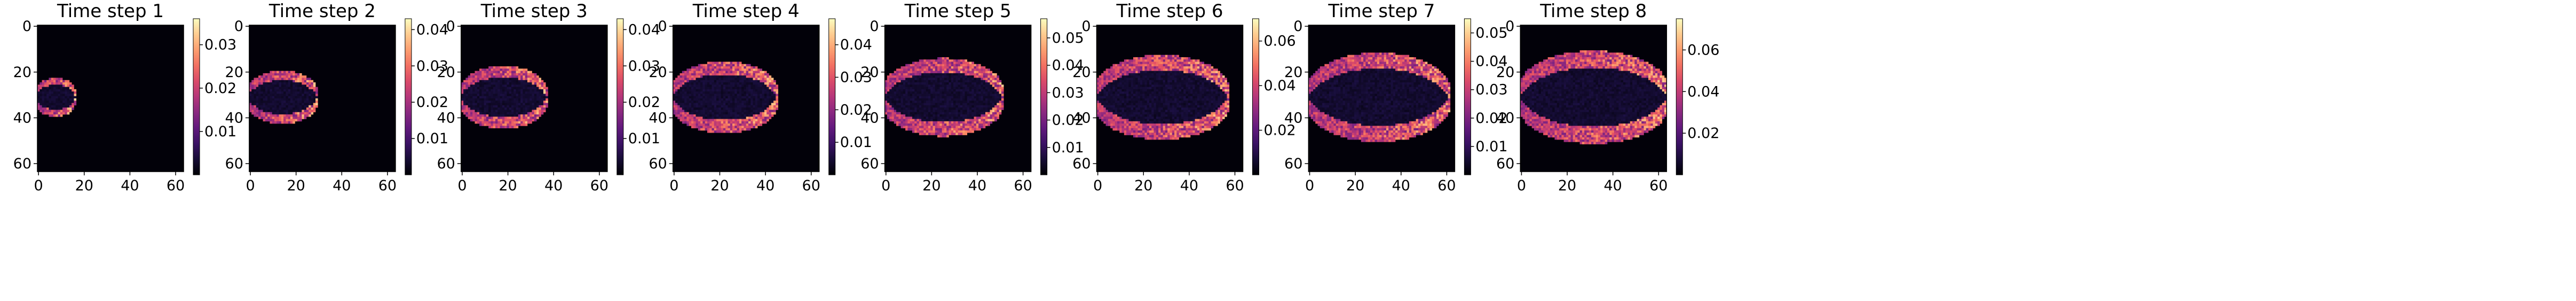 The height and width of the screenshot is (301, 2576). What do you see at coordinates (322, 98) in the screenshot?
I see `axes-frame` at bounding box center [322, 98].